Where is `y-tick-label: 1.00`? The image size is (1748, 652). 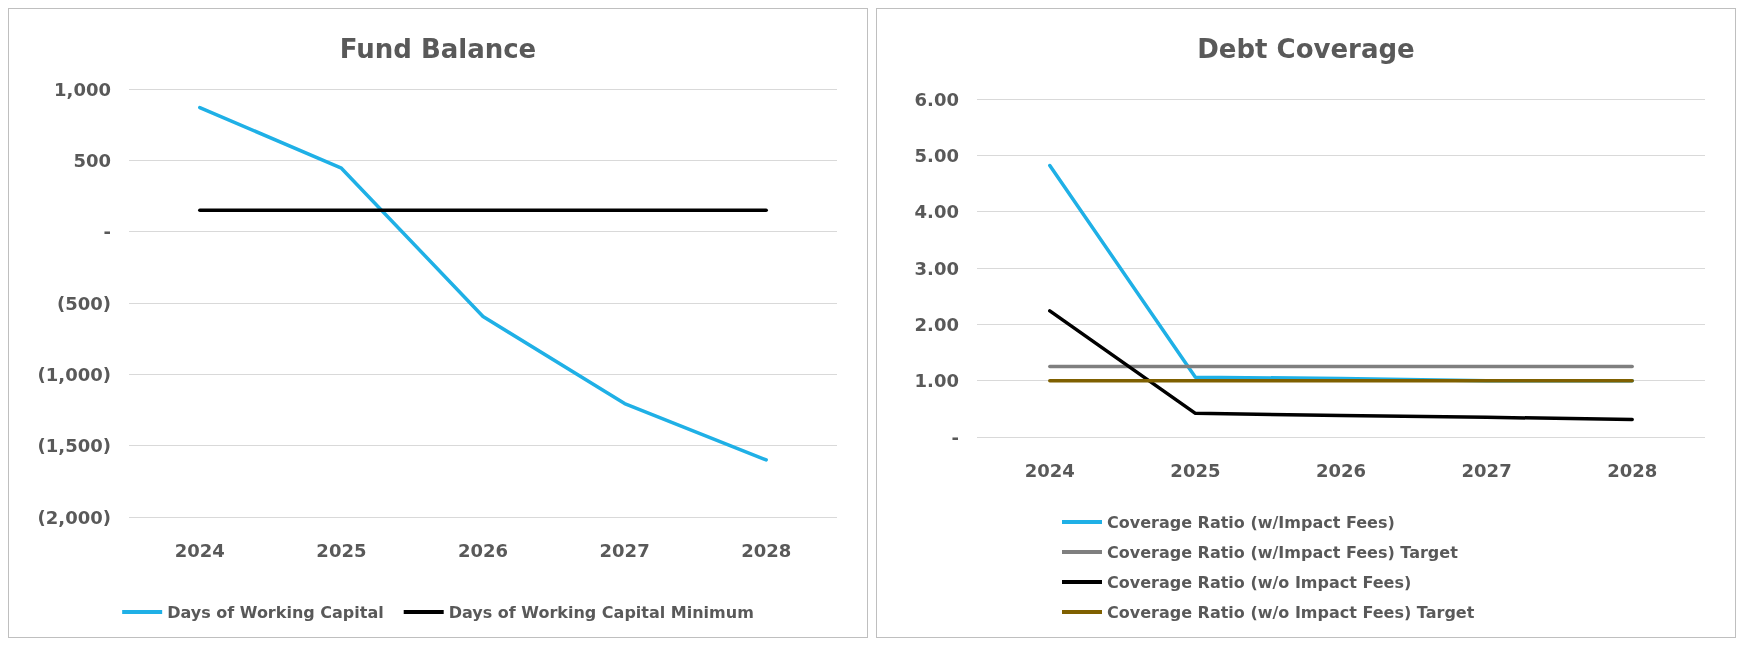 y-tick-label: 1.00 is located at coordinates (936, 381).